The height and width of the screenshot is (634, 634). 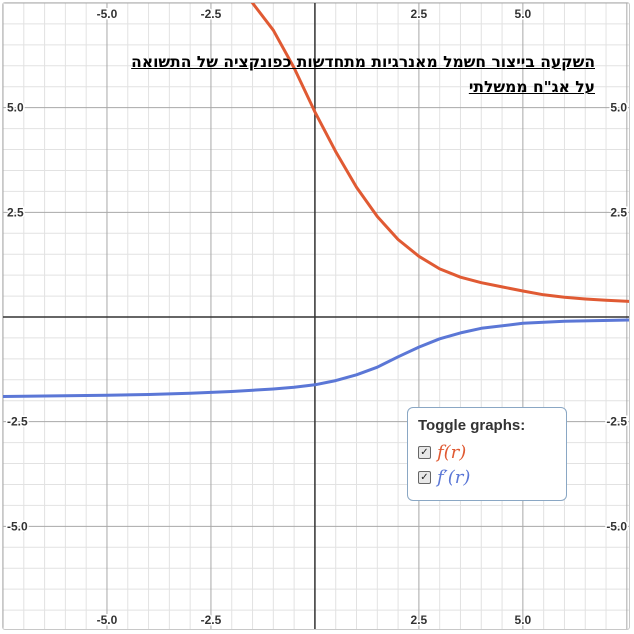 What do you see at coordinates (487, 477) in the screenshot?
I see `legend-item-fprime: ✓ f′(r)` at bounding box center [487, 477].